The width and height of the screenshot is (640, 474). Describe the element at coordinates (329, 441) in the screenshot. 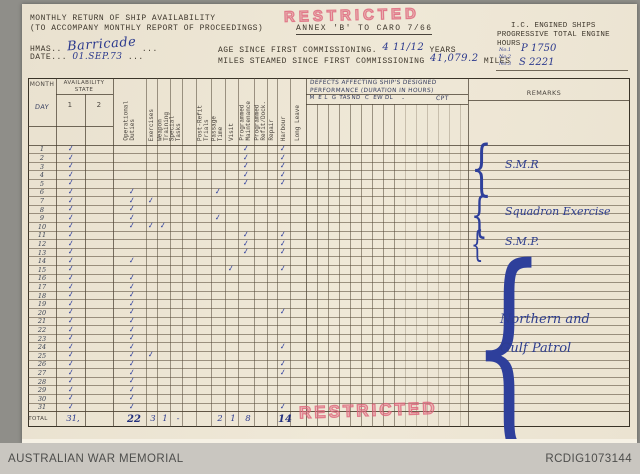

I see `page-bottom-edge` at that location.